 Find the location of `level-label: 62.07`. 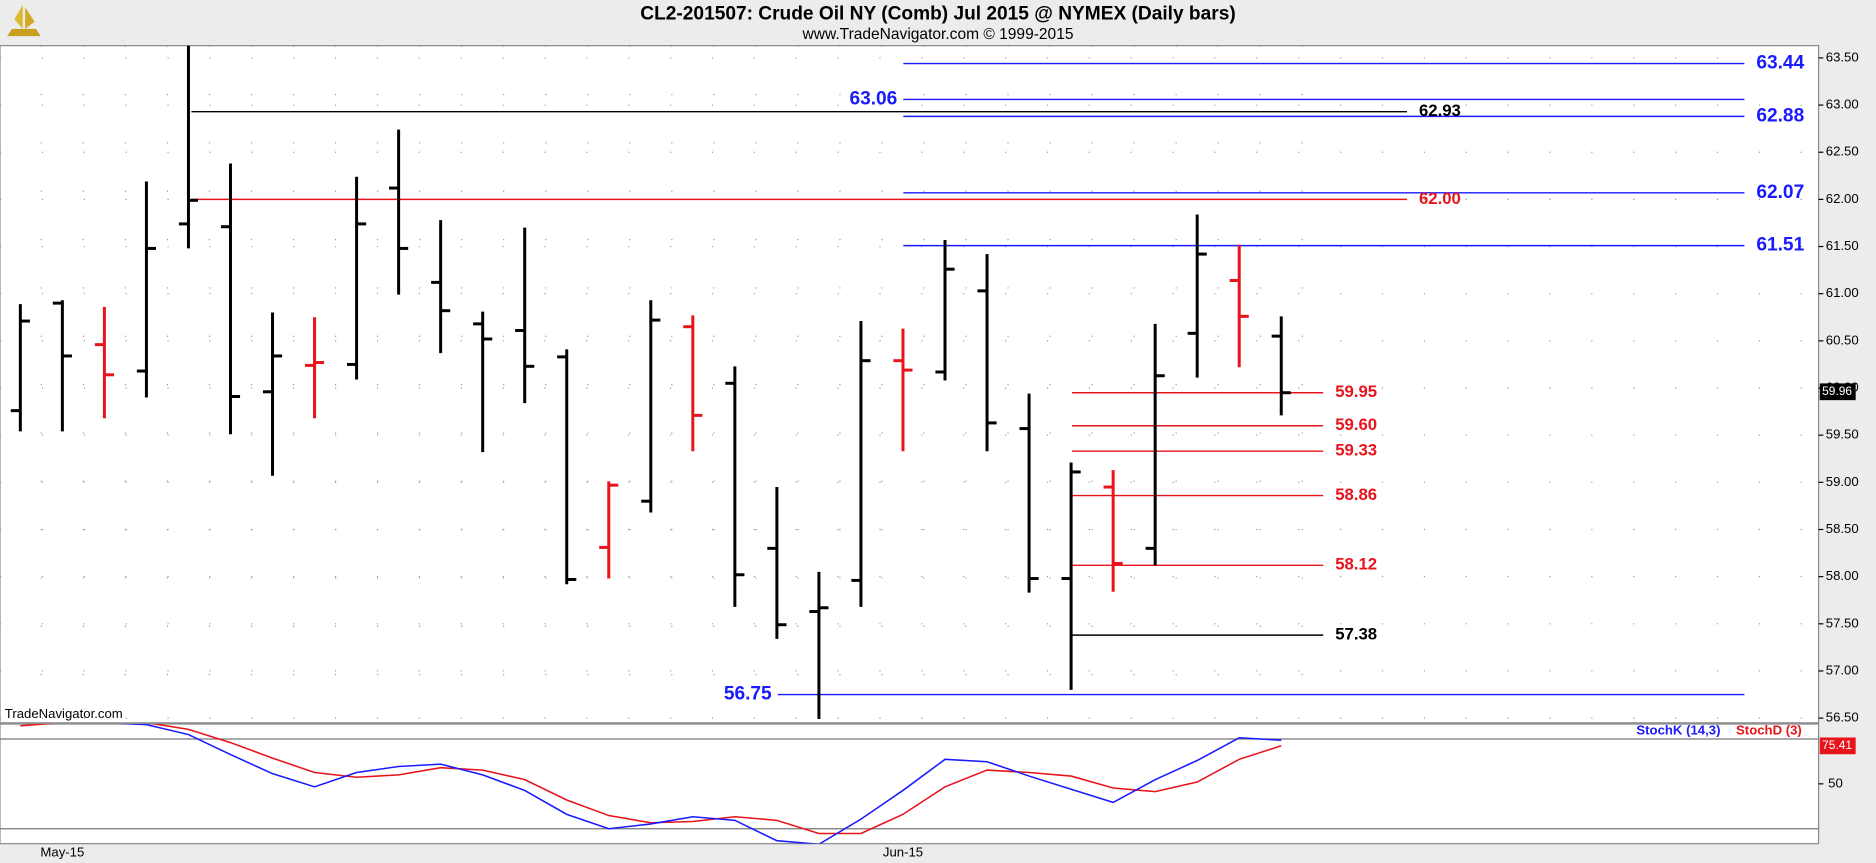

level-label: 62.07 is located at coordinates (1780, 192).